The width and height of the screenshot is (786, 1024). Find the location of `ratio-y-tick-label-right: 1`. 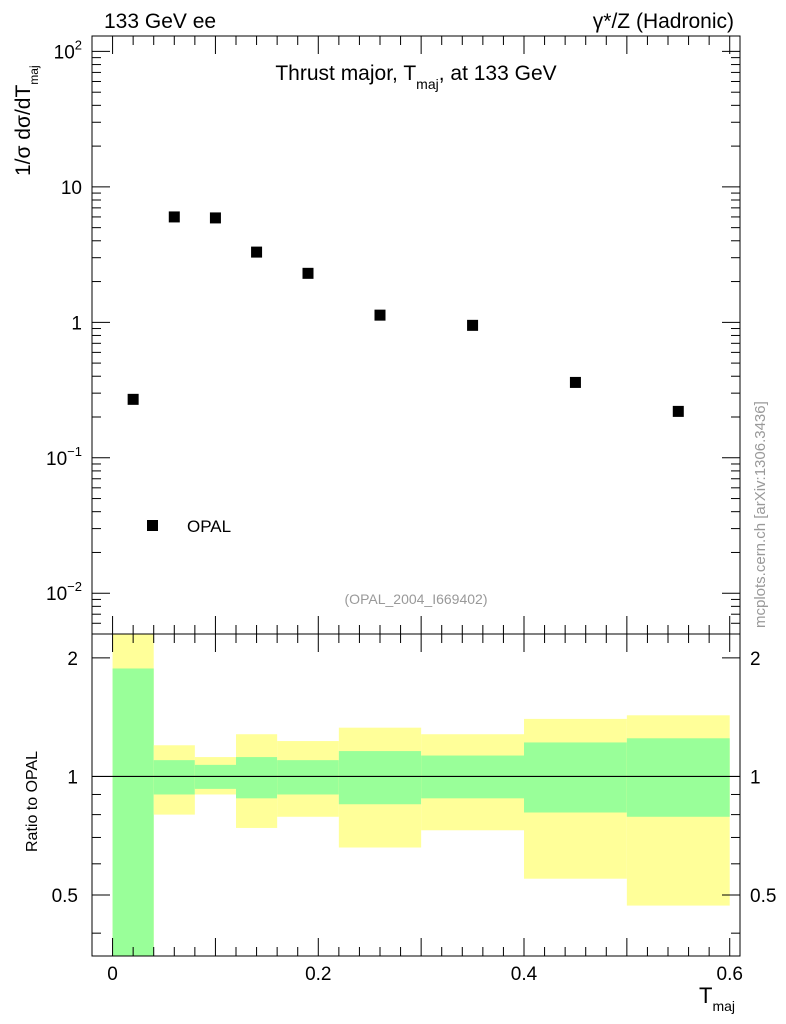

ratio-y-tick-label-right: 1 is located at coordinates (755, 777).